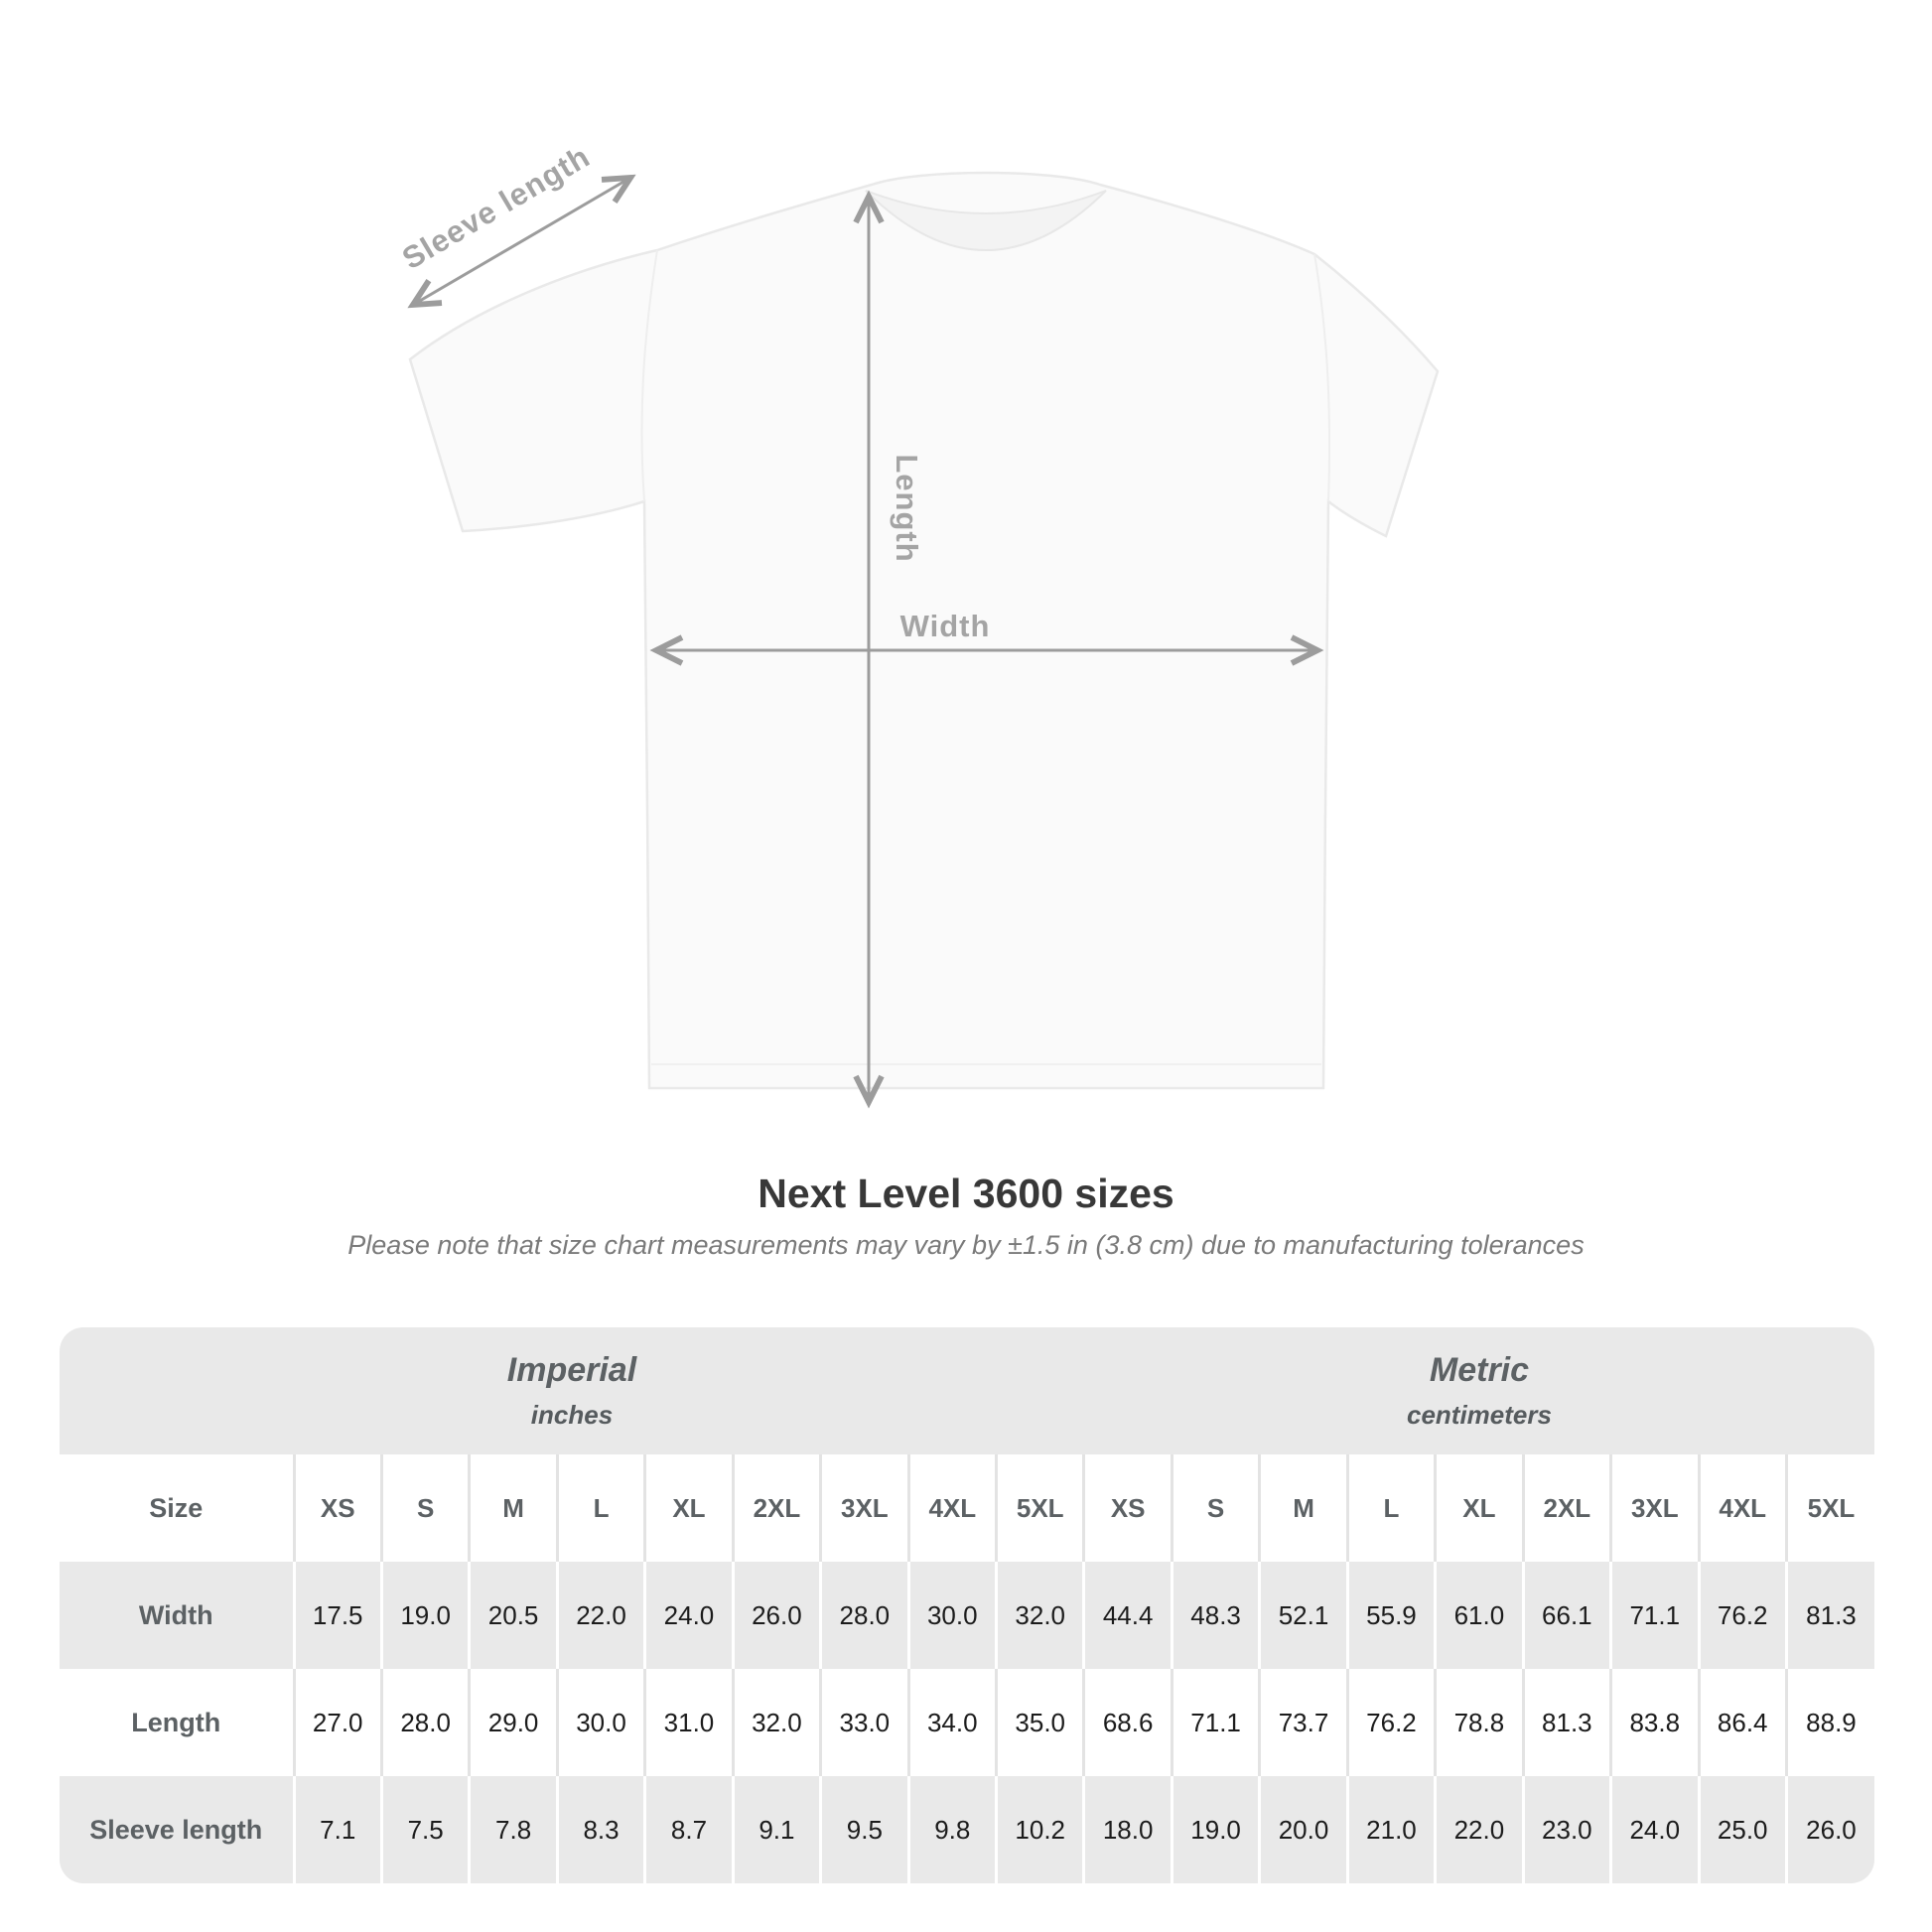 The width and height of the screenshot is (1932, 1932). Describe the element at coordinates (1479, 1722) in the screenshot. I see `value-cell: 78.8` at that location.